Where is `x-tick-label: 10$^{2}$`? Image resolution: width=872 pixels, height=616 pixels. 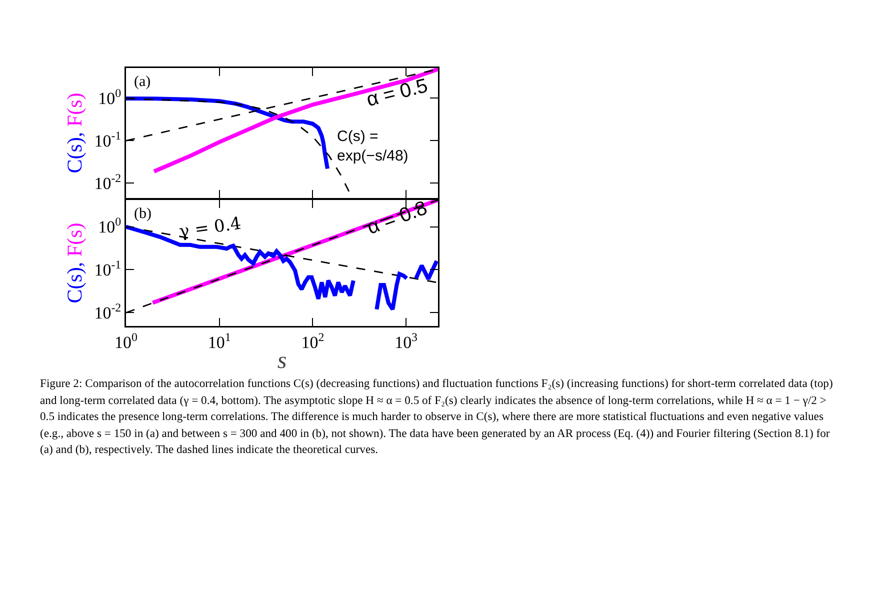 x-tick-label: 10$^{2}$ is located at coordinates (312, 341).